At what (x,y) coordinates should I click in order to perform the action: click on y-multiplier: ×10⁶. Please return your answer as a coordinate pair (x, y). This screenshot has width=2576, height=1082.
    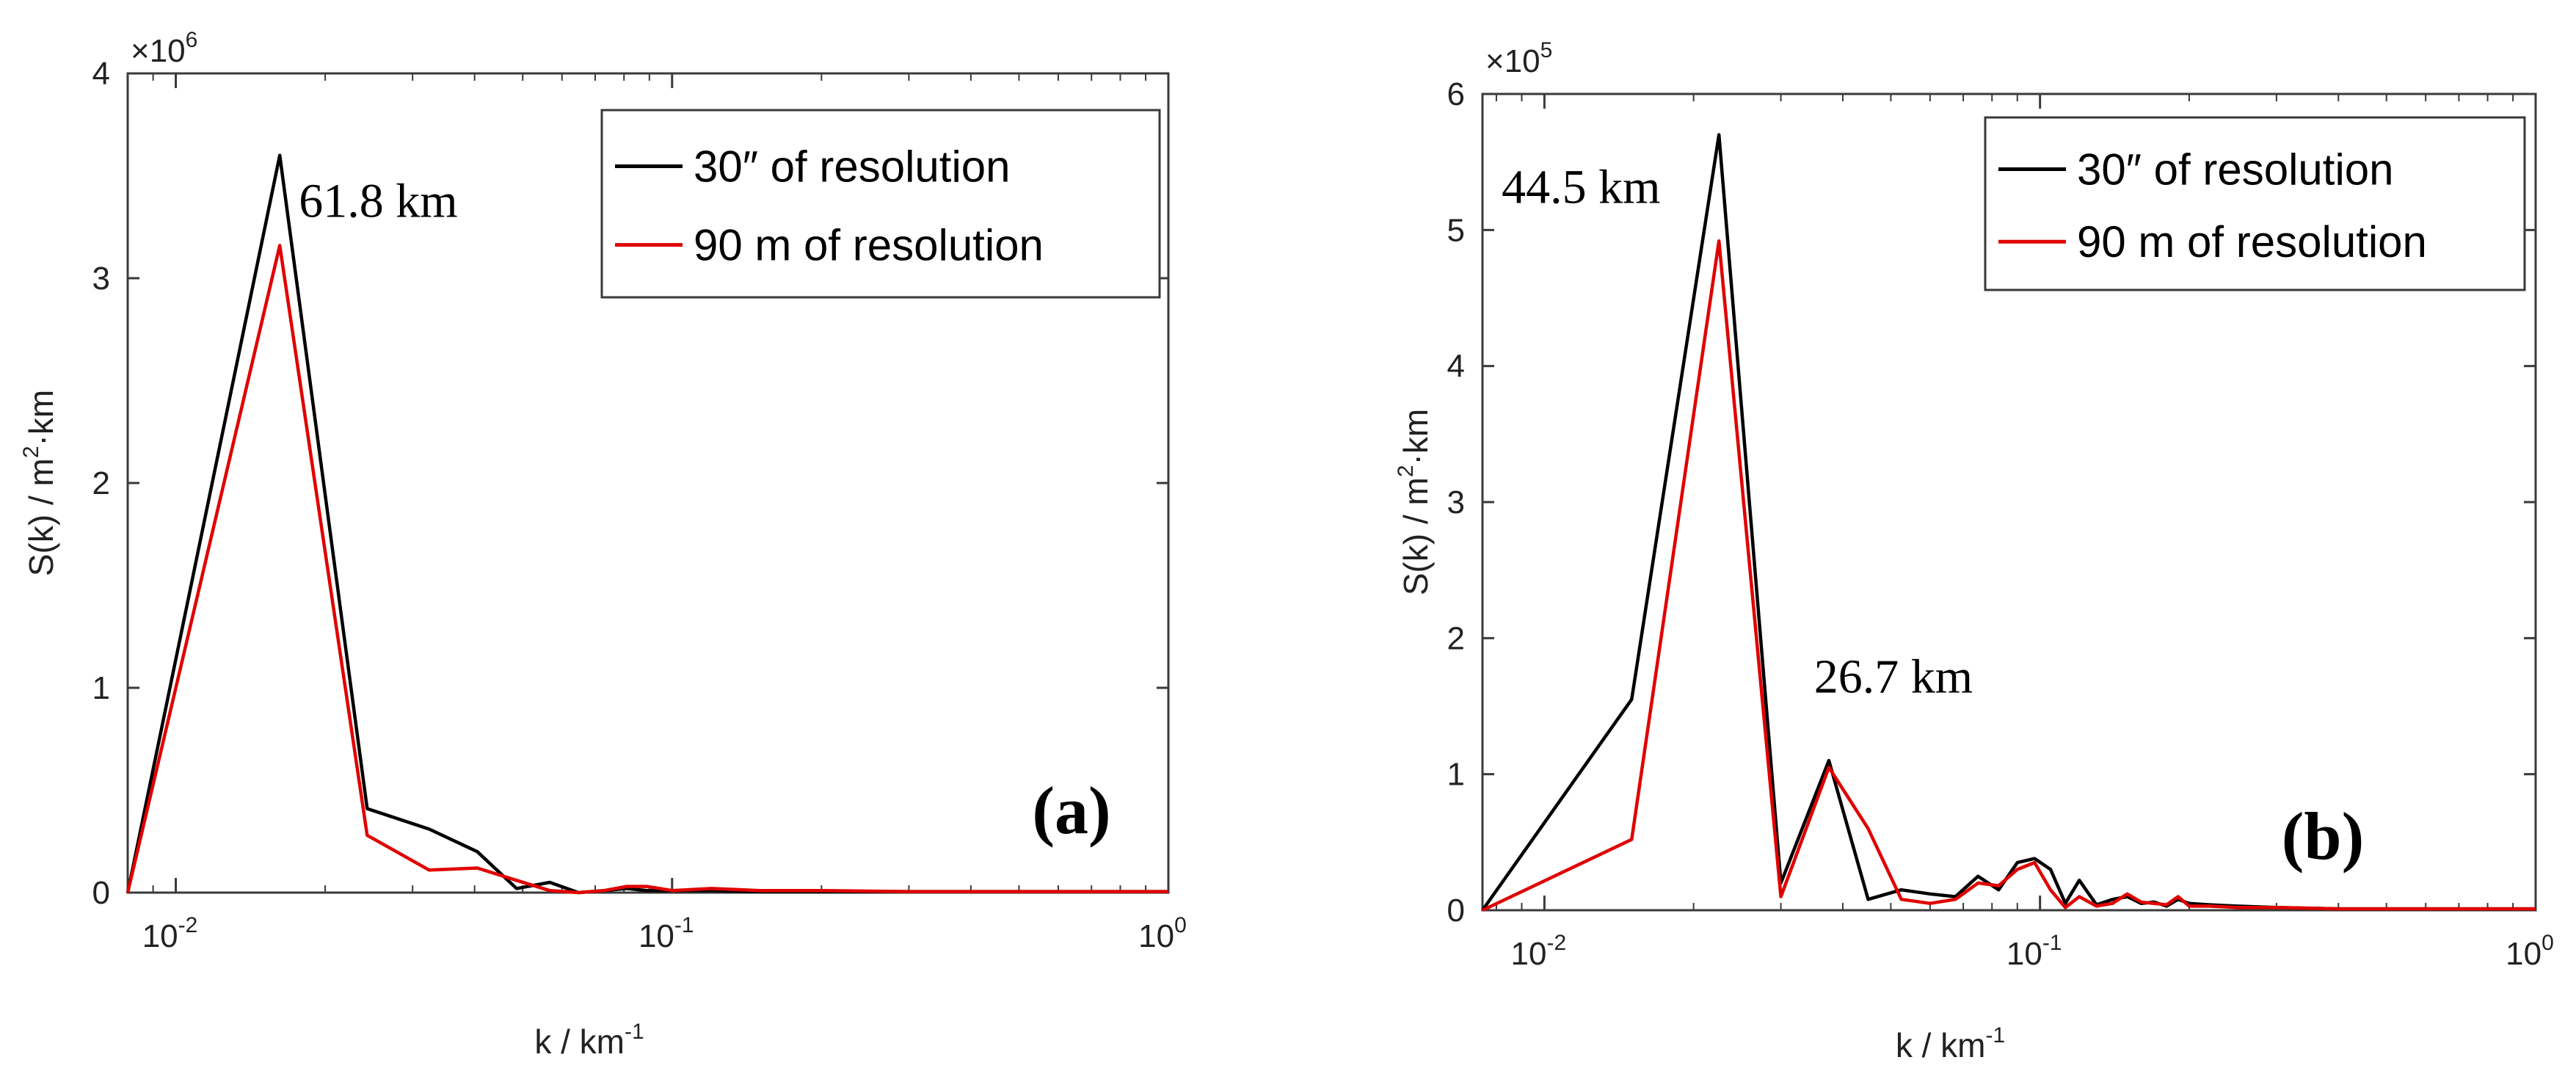
    Looking at the image, I should click on (164, 48).